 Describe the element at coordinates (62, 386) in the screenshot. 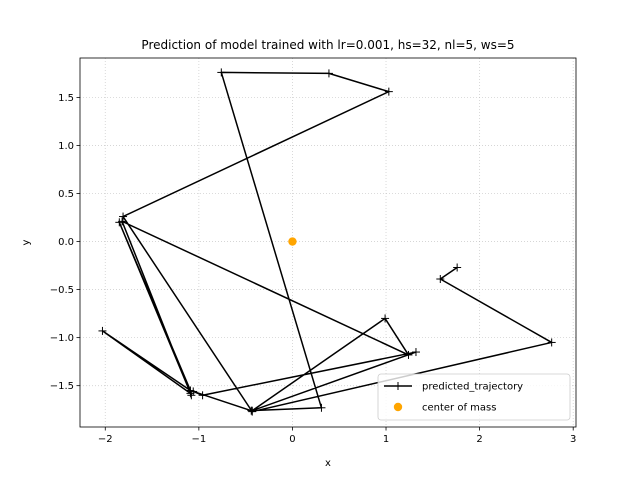

I see `y-tick-label: −1.5` at that location.